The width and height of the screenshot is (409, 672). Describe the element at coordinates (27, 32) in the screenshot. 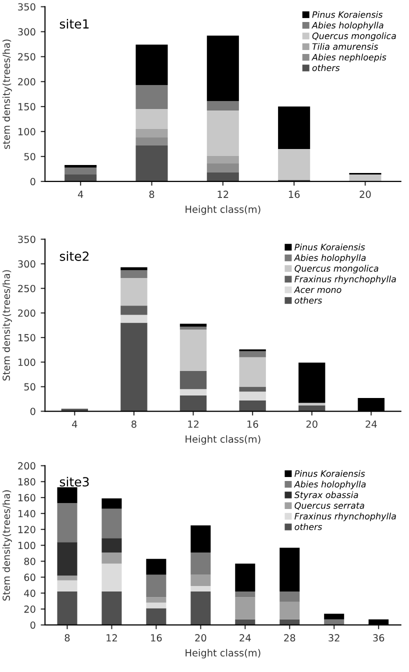

I see `y-tick-label: 300` at that location.